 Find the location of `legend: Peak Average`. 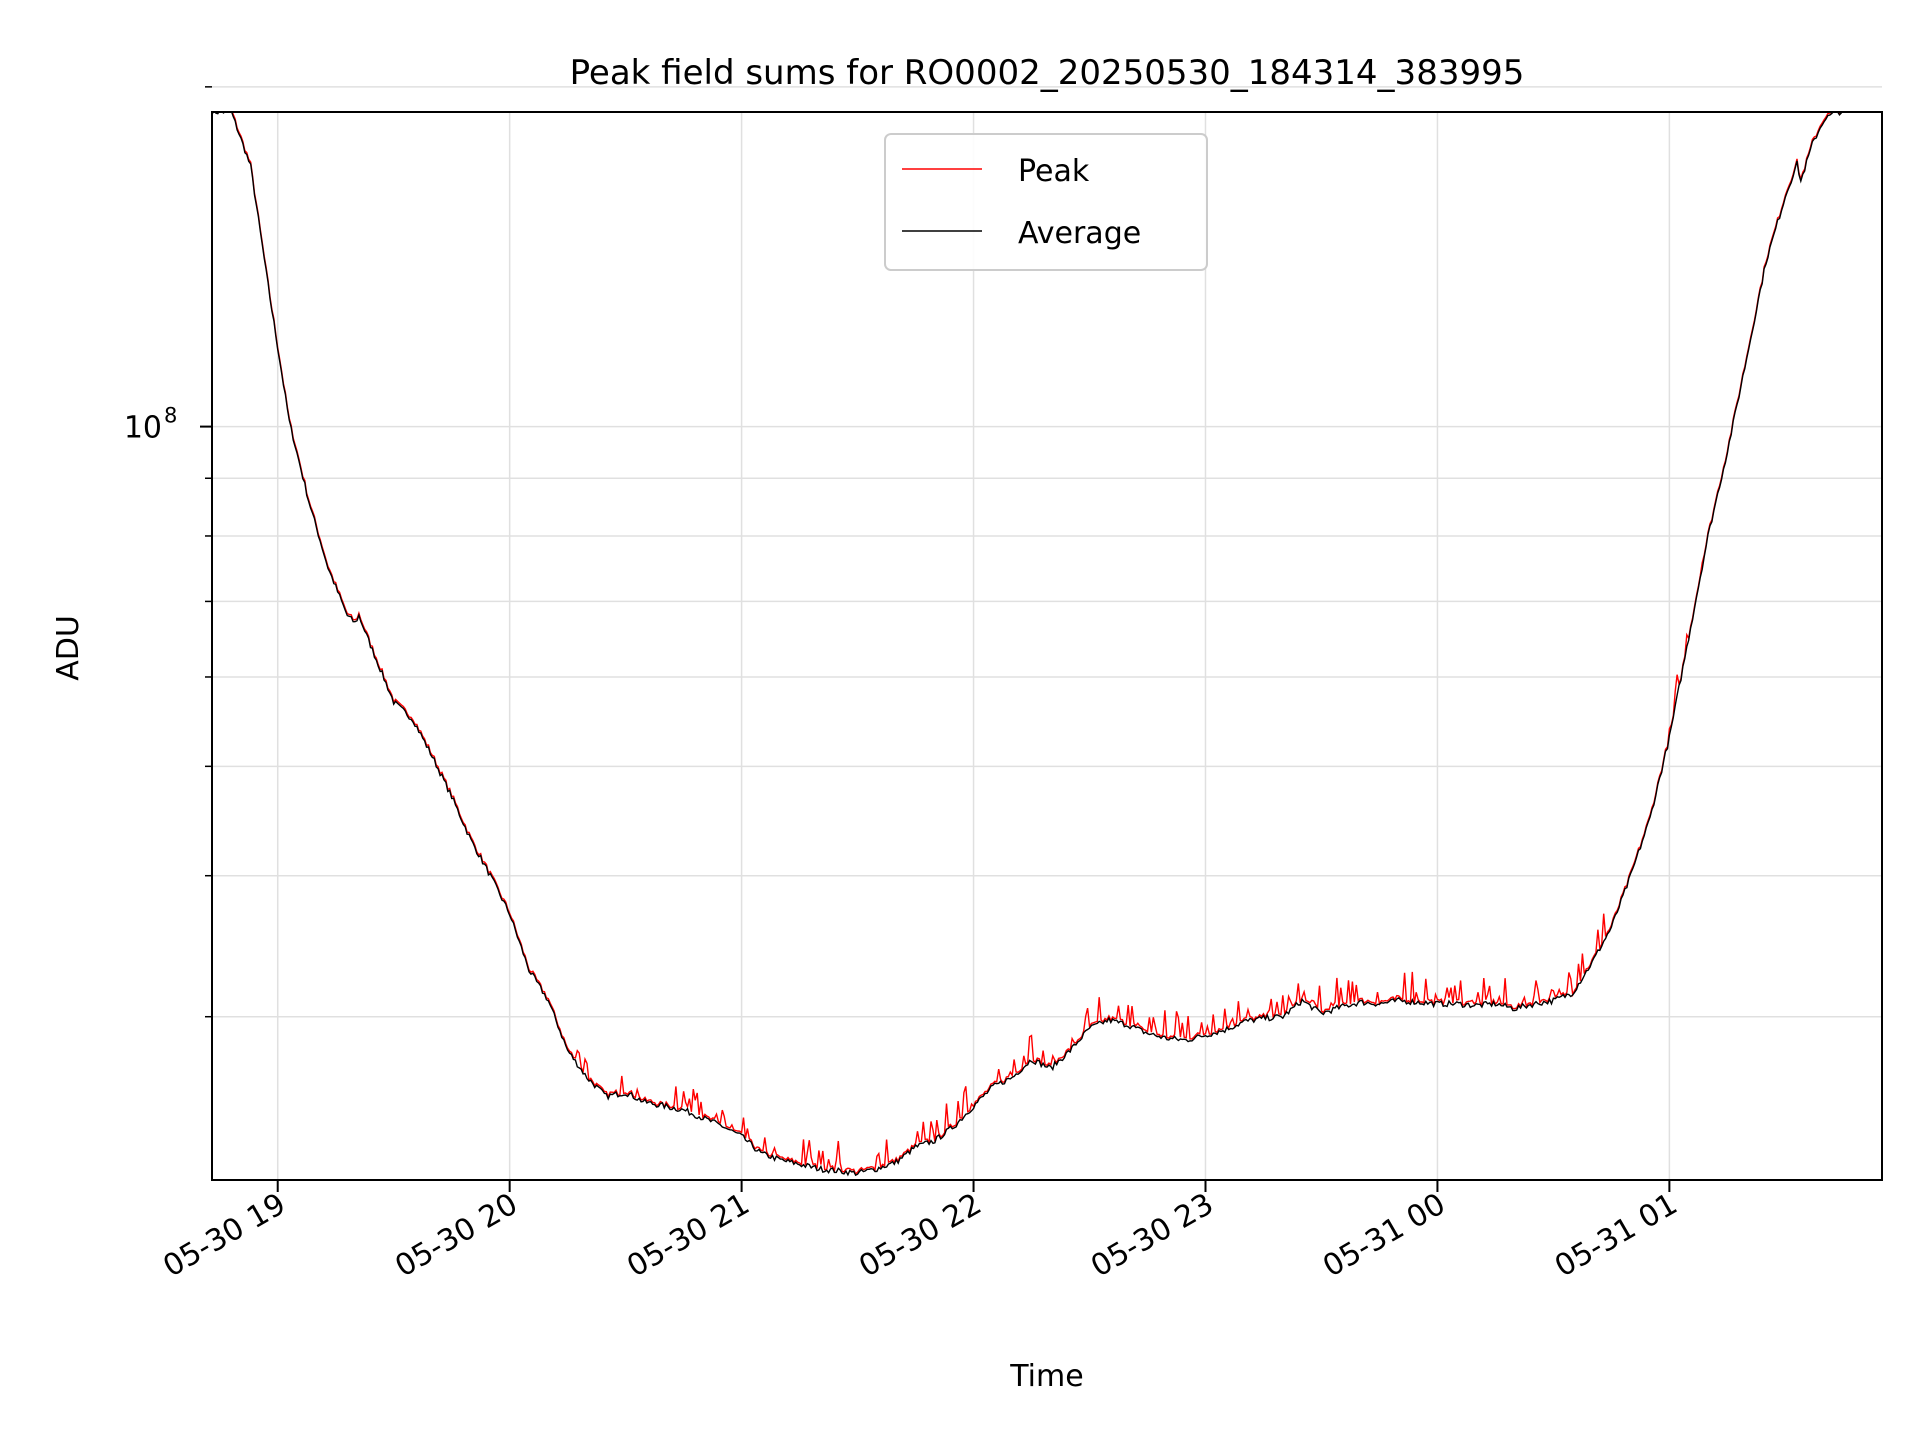

legend: Peak Average is located at coordinates (1046, 202).